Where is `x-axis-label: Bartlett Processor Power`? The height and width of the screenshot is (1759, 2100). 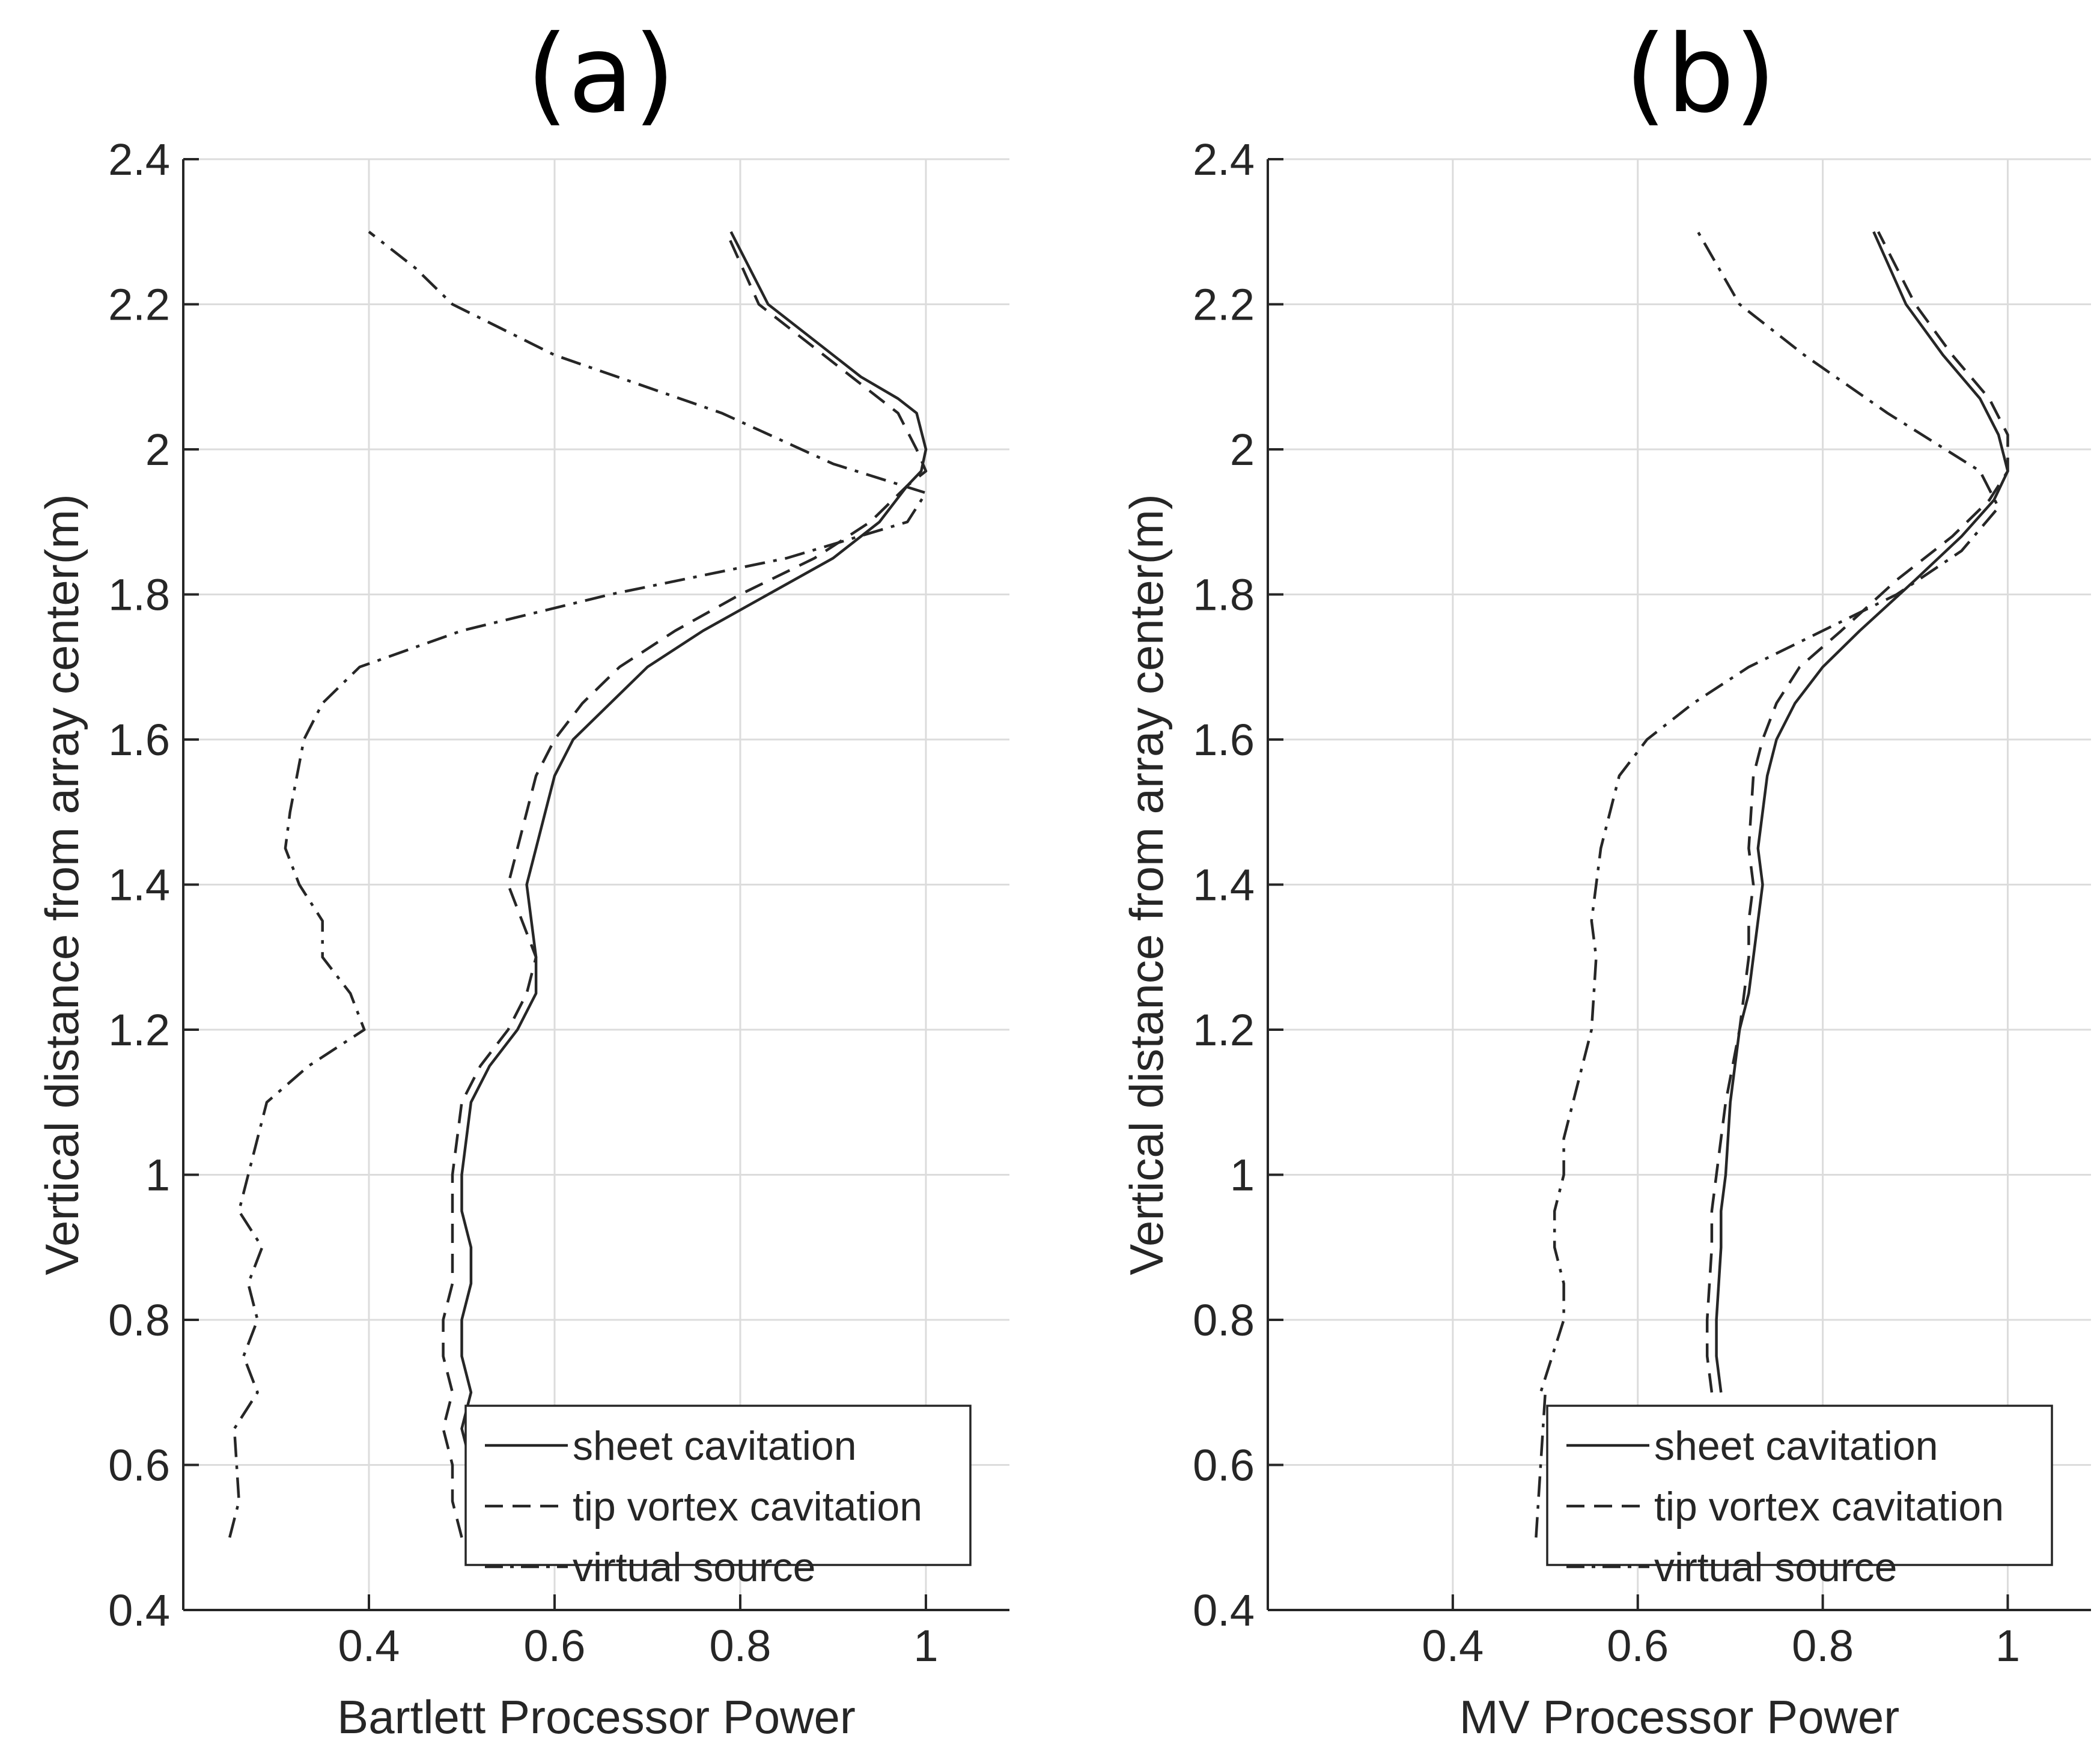 x-axis-label: Bartlett Processor Power is located at coordinates (597, 1717).